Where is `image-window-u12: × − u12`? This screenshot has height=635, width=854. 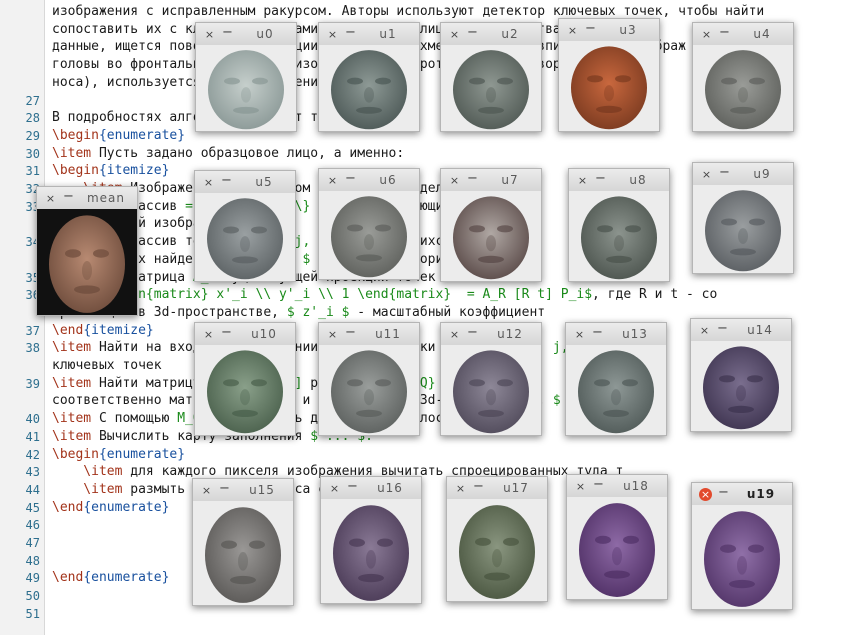 image-window-u12: × − u12 is located at coordinates (491, 379).